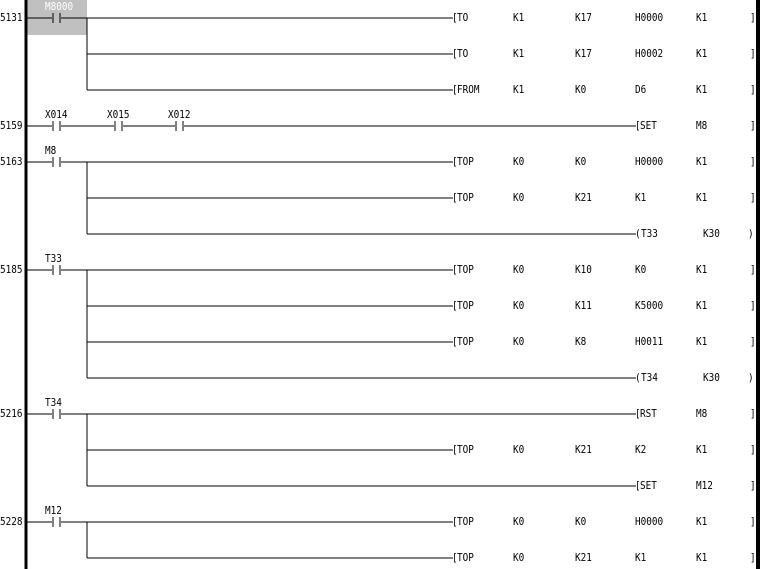 Image resolution: width=766 pixels, height=569 pixels. I want to click on instruction-operand: K10, so click(583, 269).